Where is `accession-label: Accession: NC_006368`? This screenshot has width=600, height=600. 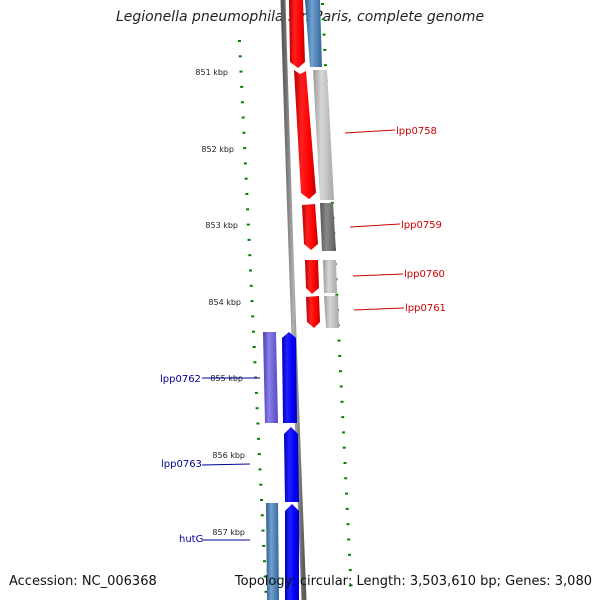 accession-label: Accession: NC_006368 is located at coordinates (83, 581).